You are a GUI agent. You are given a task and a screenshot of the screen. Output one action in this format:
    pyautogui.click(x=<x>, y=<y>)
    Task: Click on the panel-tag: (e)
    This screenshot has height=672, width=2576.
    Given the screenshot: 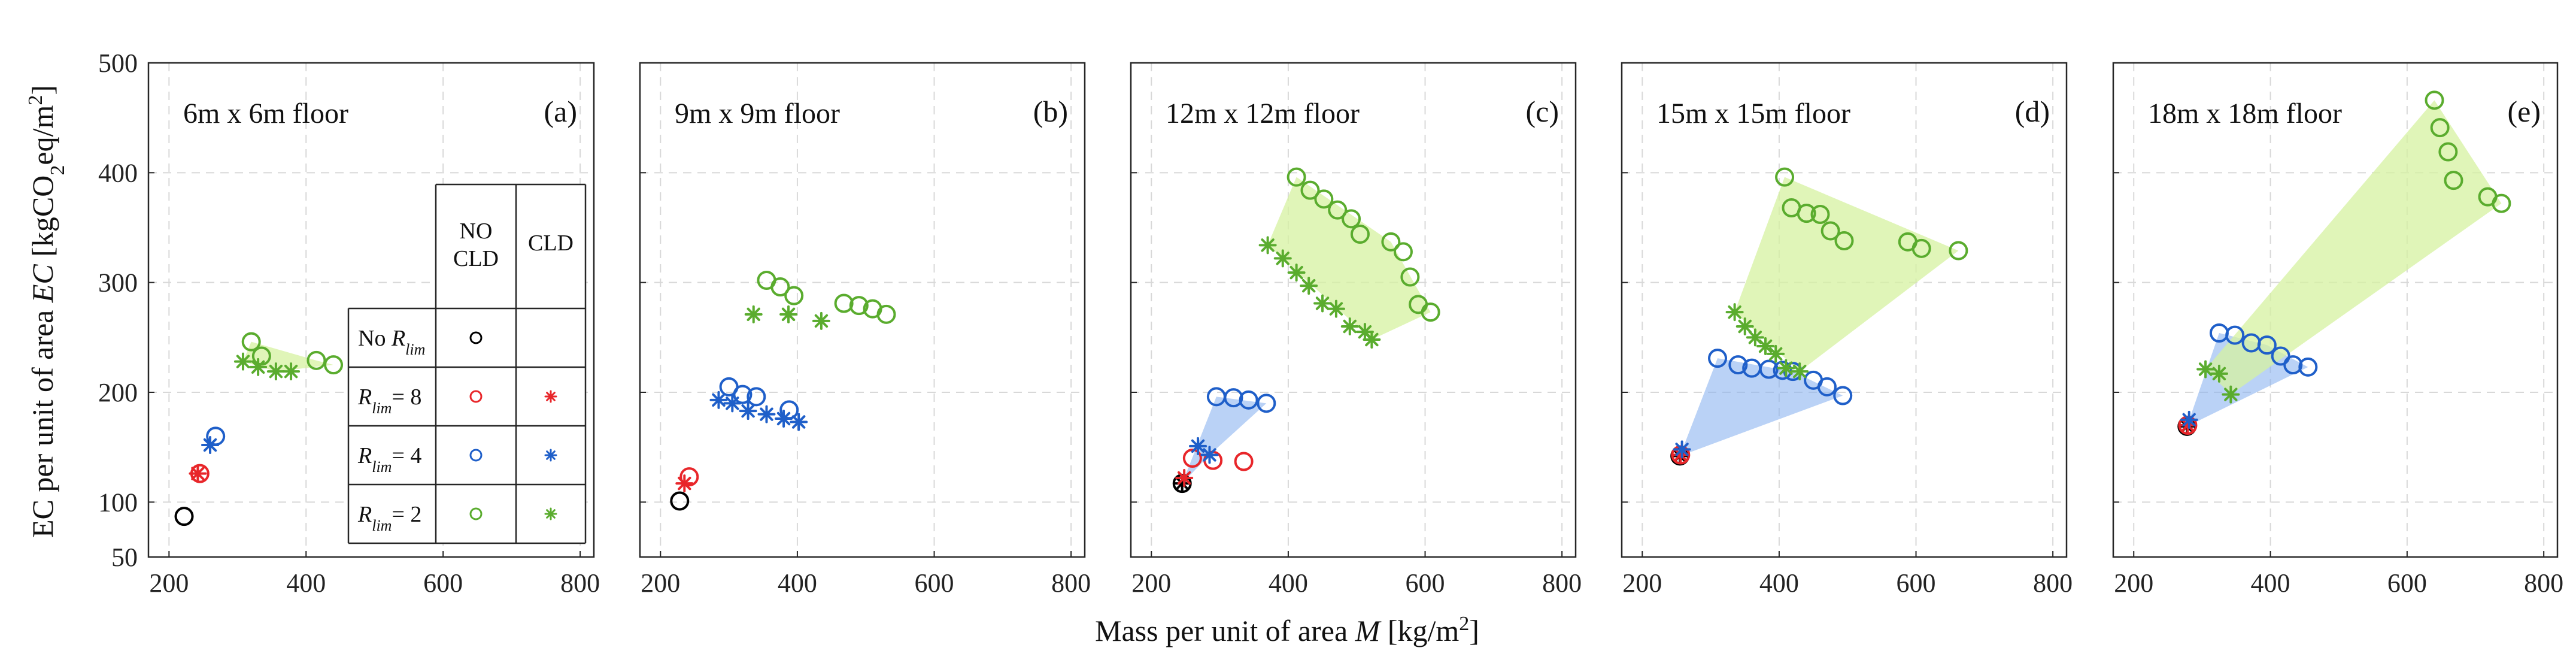 What is the action you would take?
    pyautogui.click(x=2524, y=111)
    